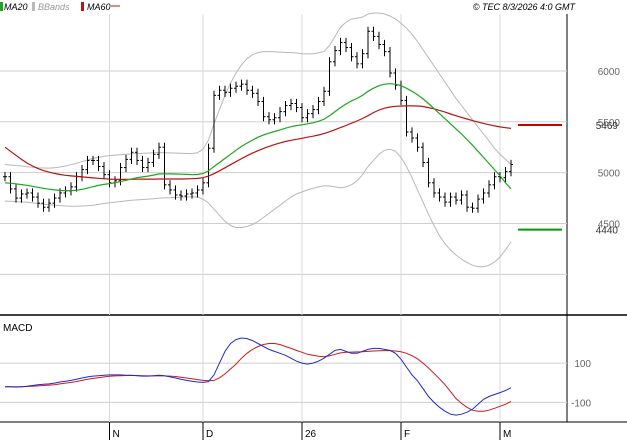 This screenshot has height=440, width=627. Describe the element at coordinates (609, 72) in the screenshot. I see `price-y-tick-label: 6000` at that location.